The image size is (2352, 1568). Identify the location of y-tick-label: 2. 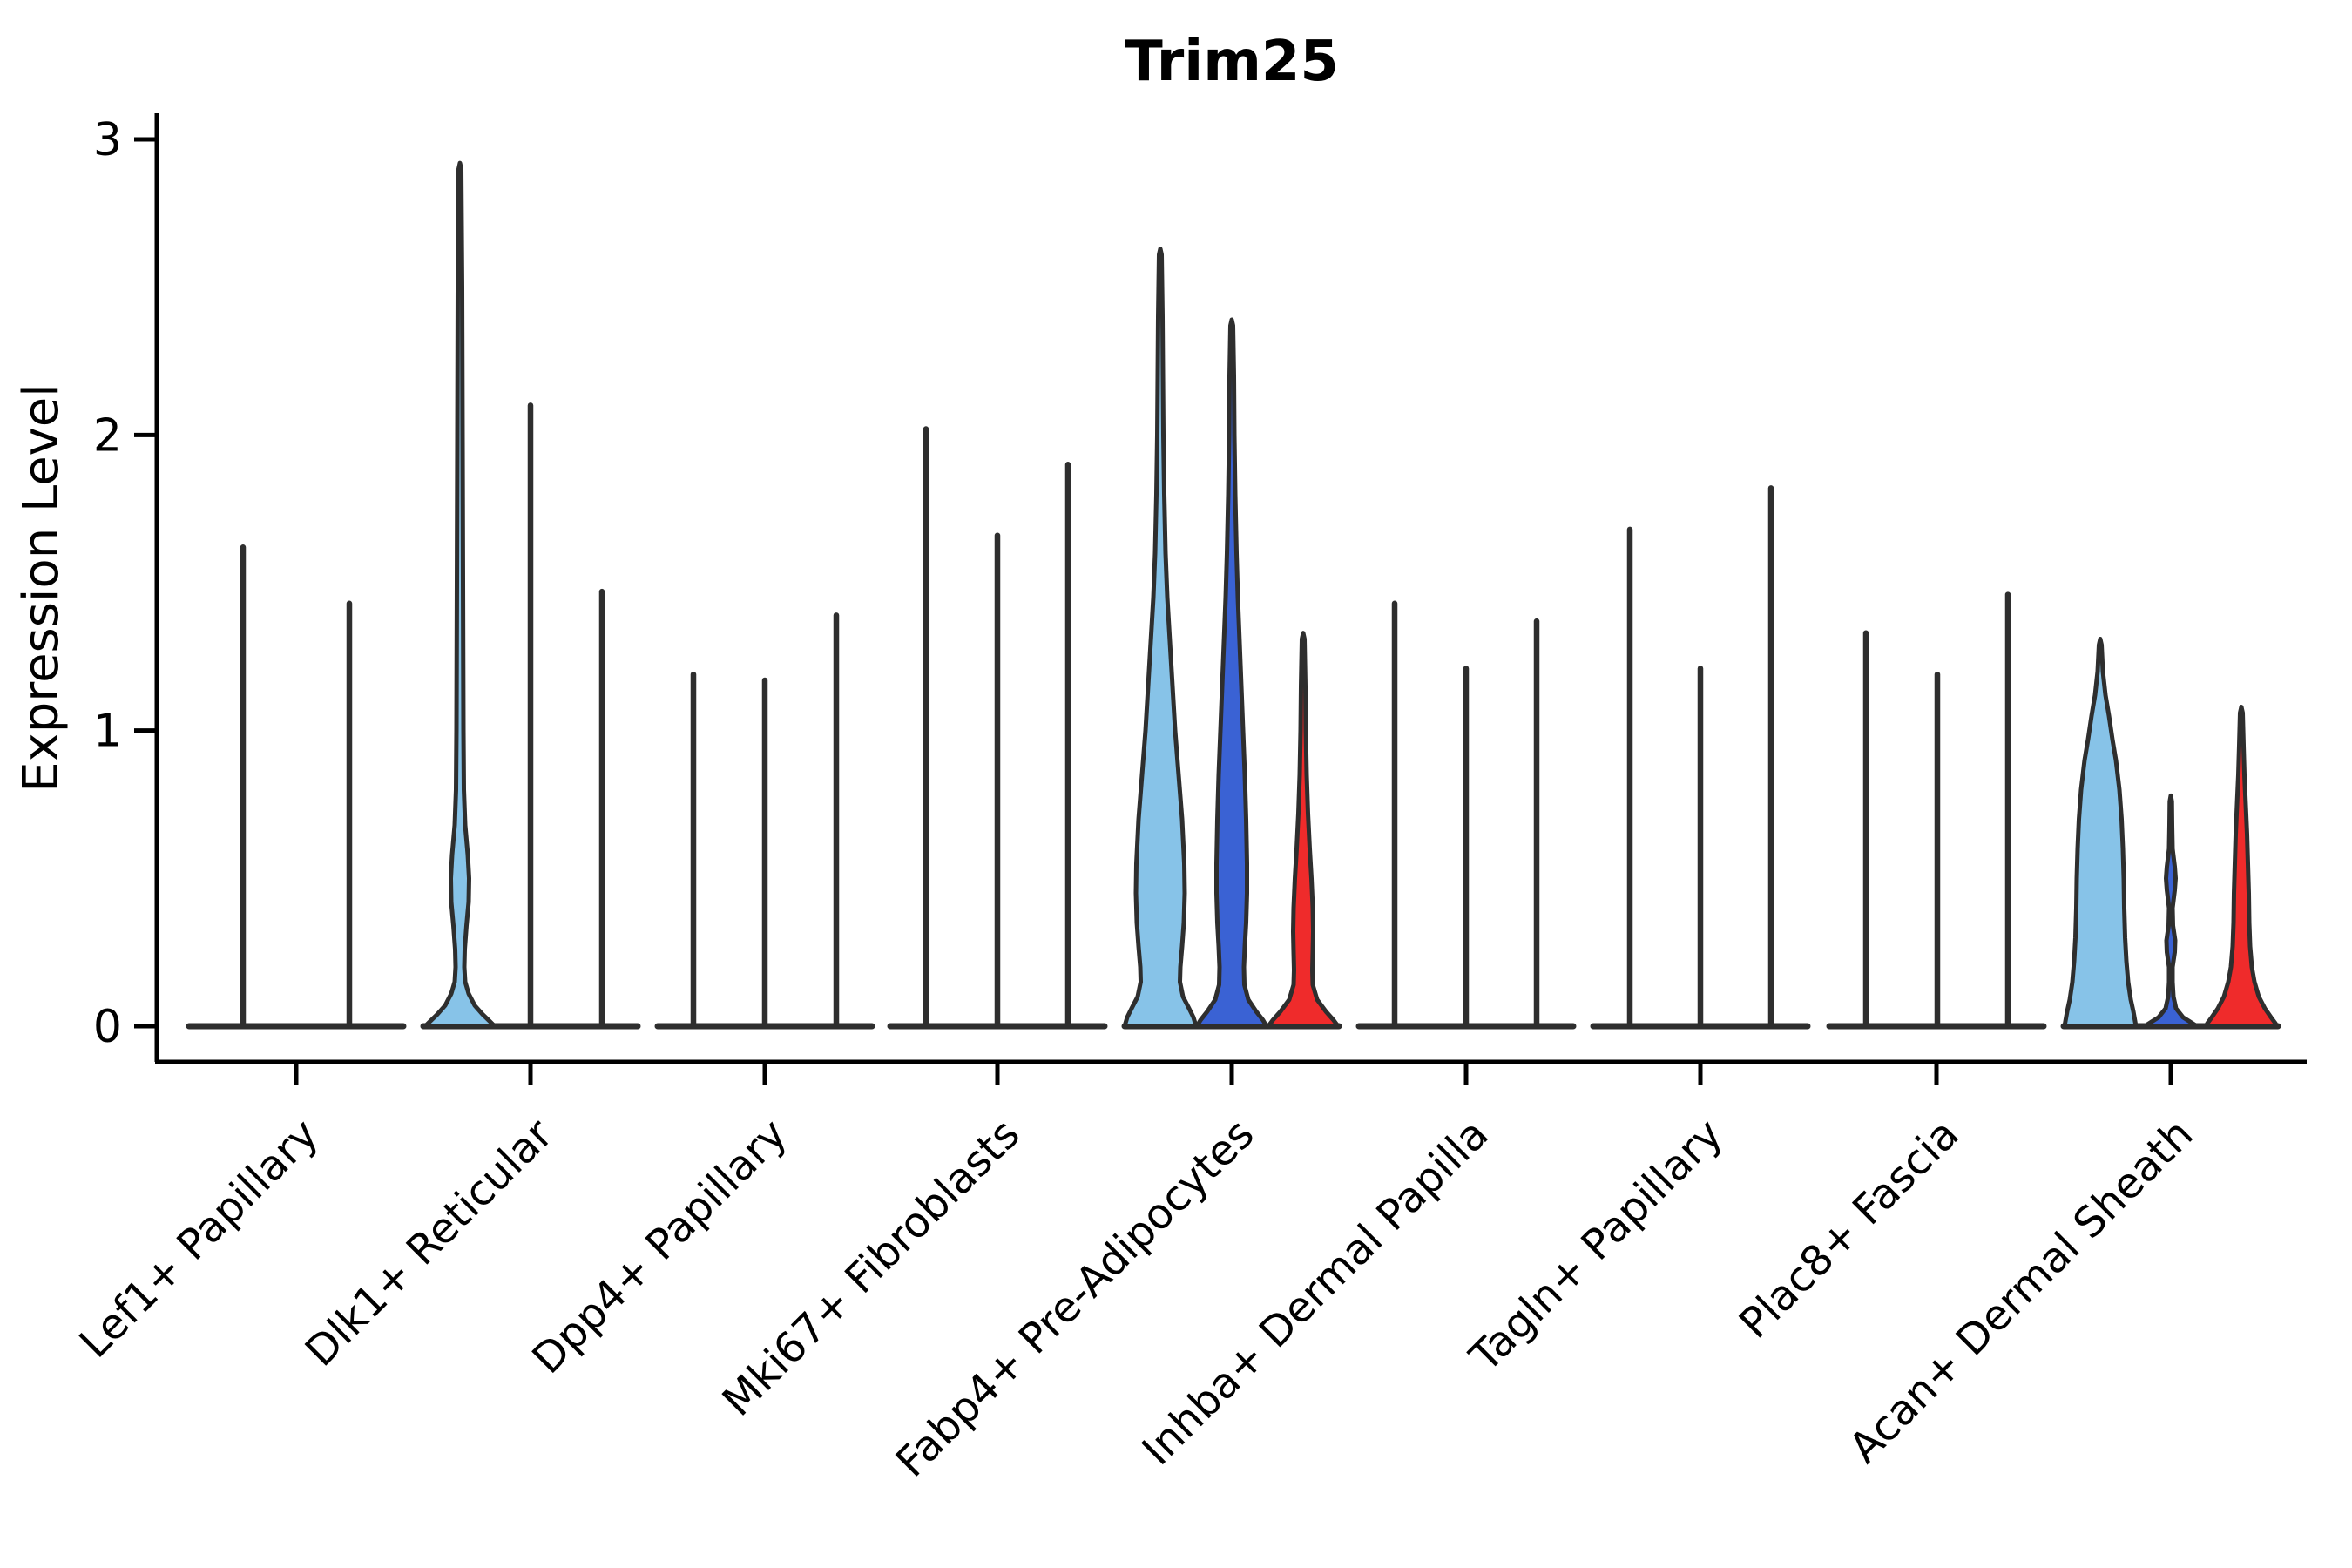
(107, 435).